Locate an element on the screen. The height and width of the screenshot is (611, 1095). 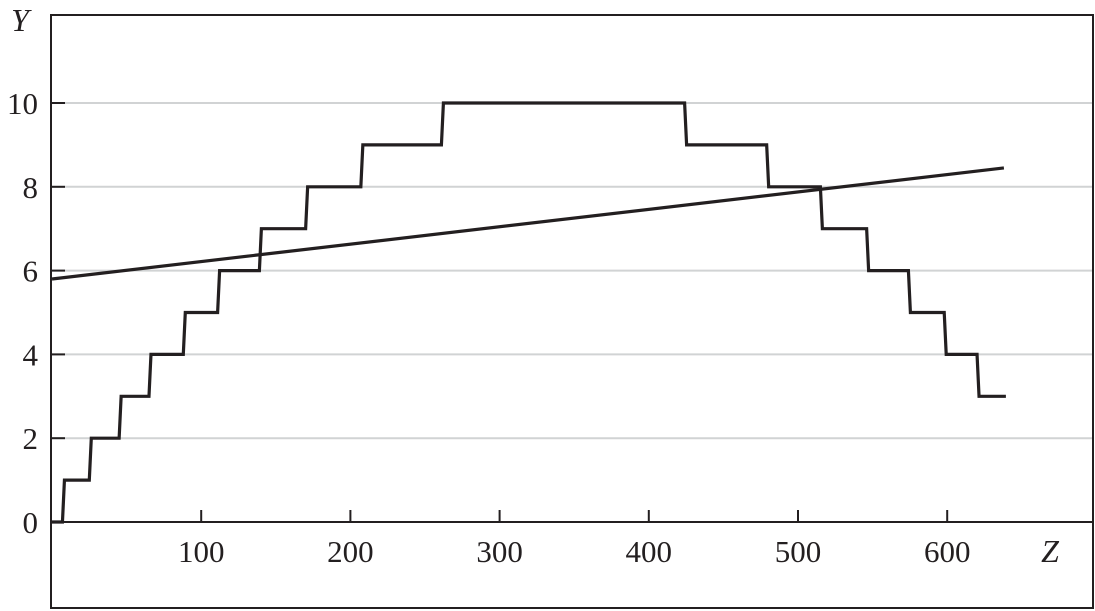
y-tick-label: 0 is located at coordinates (31, 522).